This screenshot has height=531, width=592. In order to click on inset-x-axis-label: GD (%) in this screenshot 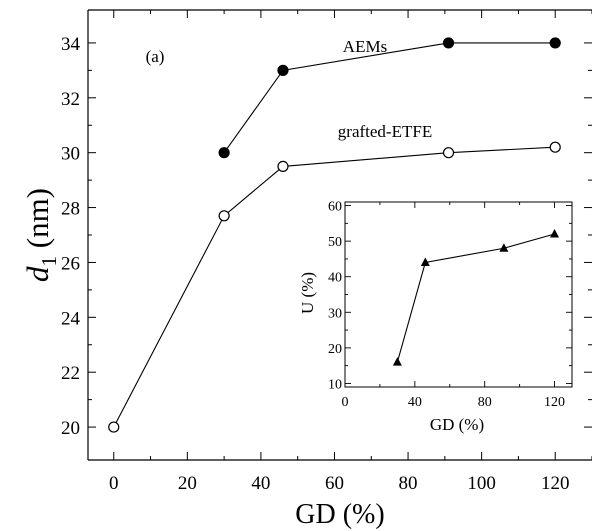, I will do `click(457, 424)`.